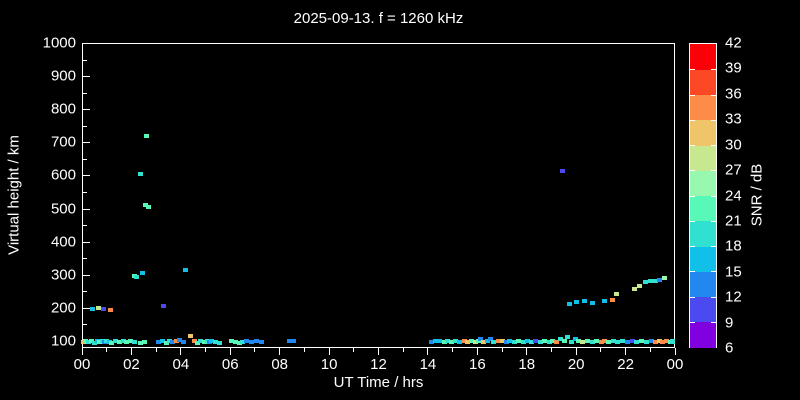 The image size is (800, 400). I want to click on x-tick-label: 12, so click(378, 364).